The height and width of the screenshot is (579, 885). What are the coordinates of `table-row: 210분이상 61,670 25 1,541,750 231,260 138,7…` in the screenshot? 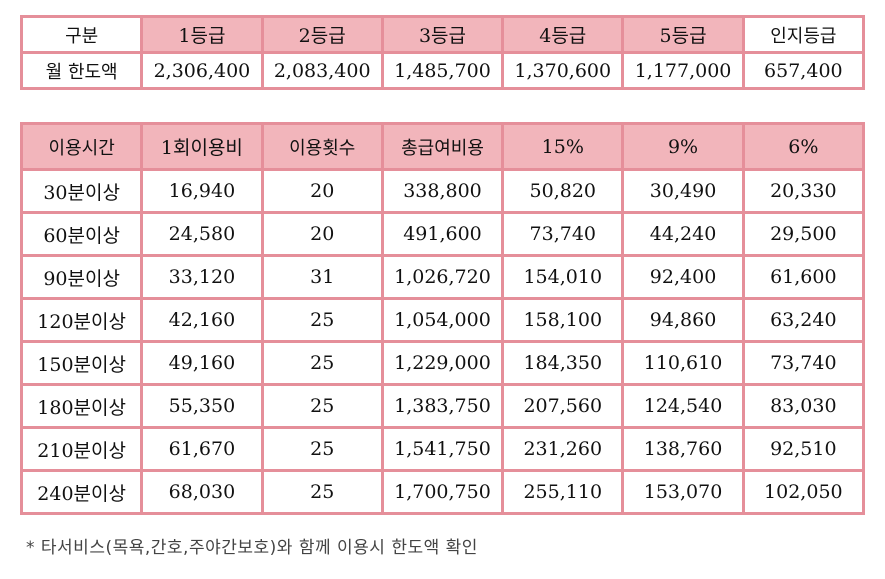 It's located at (442, 449).